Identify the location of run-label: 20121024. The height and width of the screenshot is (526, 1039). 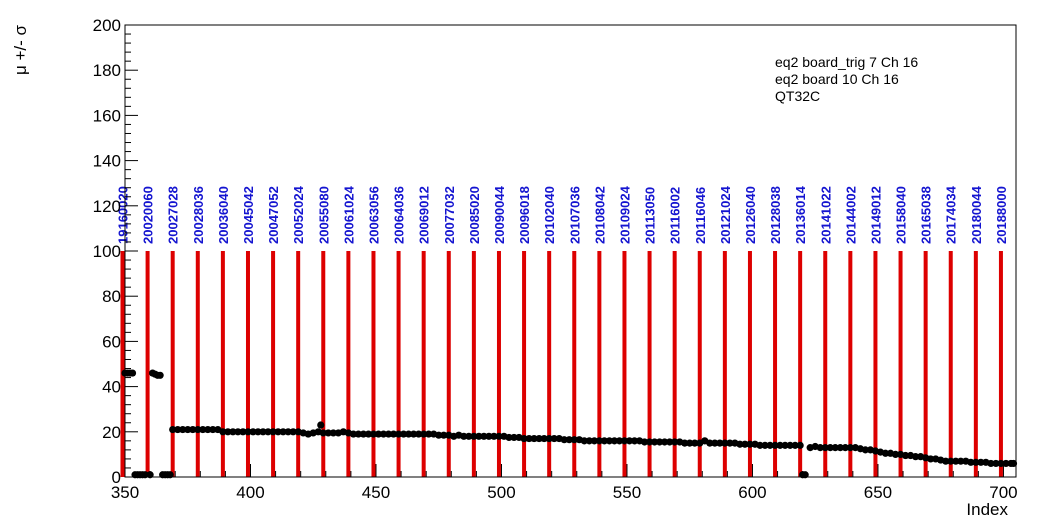
(725, 214).